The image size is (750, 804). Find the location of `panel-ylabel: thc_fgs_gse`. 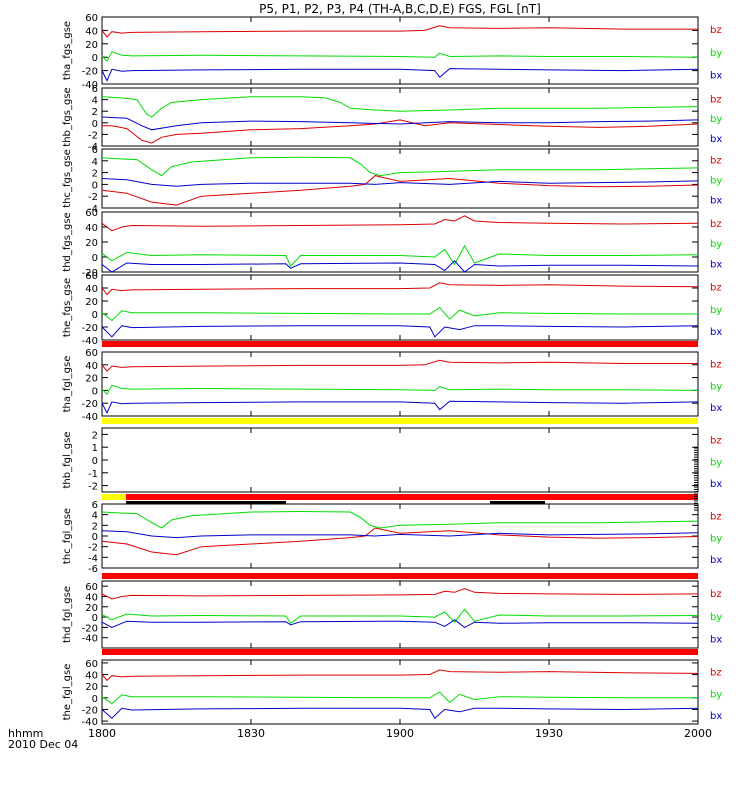

panel-ylabel: thc_fgs_gse is located at coordinates (67, 178).